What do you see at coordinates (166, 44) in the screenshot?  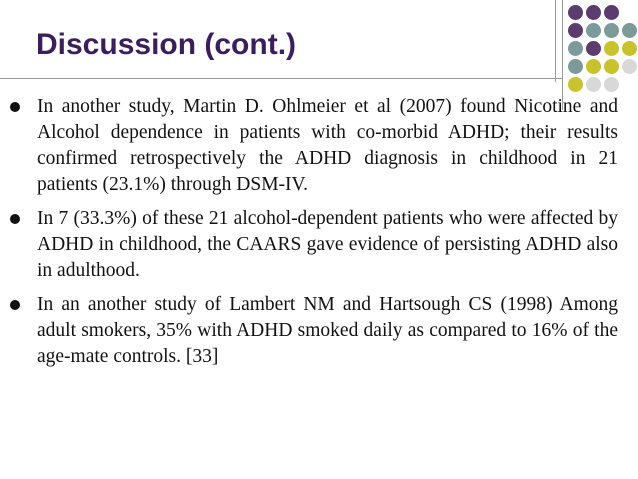 I see `slide-title: Discussion (cont.)` at bounding box center [166, 44].